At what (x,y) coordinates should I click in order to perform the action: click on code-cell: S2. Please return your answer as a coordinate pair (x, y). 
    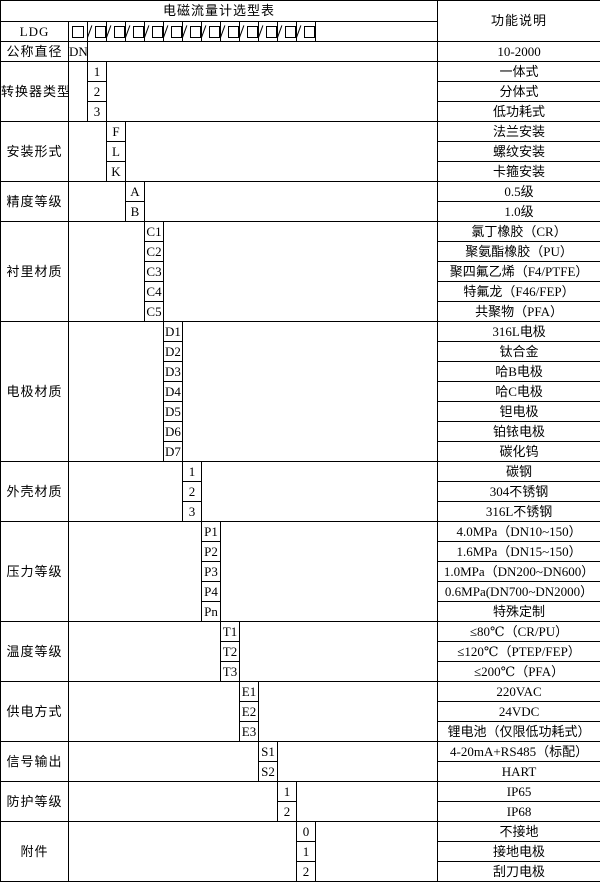
    Looking at the image, I should click on (268, 772).